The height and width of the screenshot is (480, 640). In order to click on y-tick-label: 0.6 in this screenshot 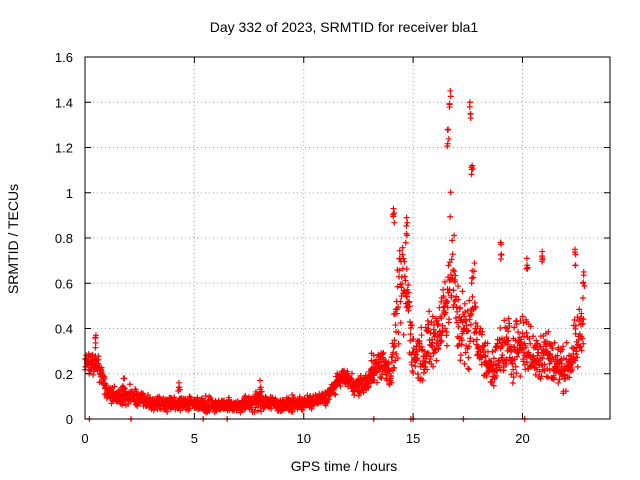, I will do `click(64, 283)`.